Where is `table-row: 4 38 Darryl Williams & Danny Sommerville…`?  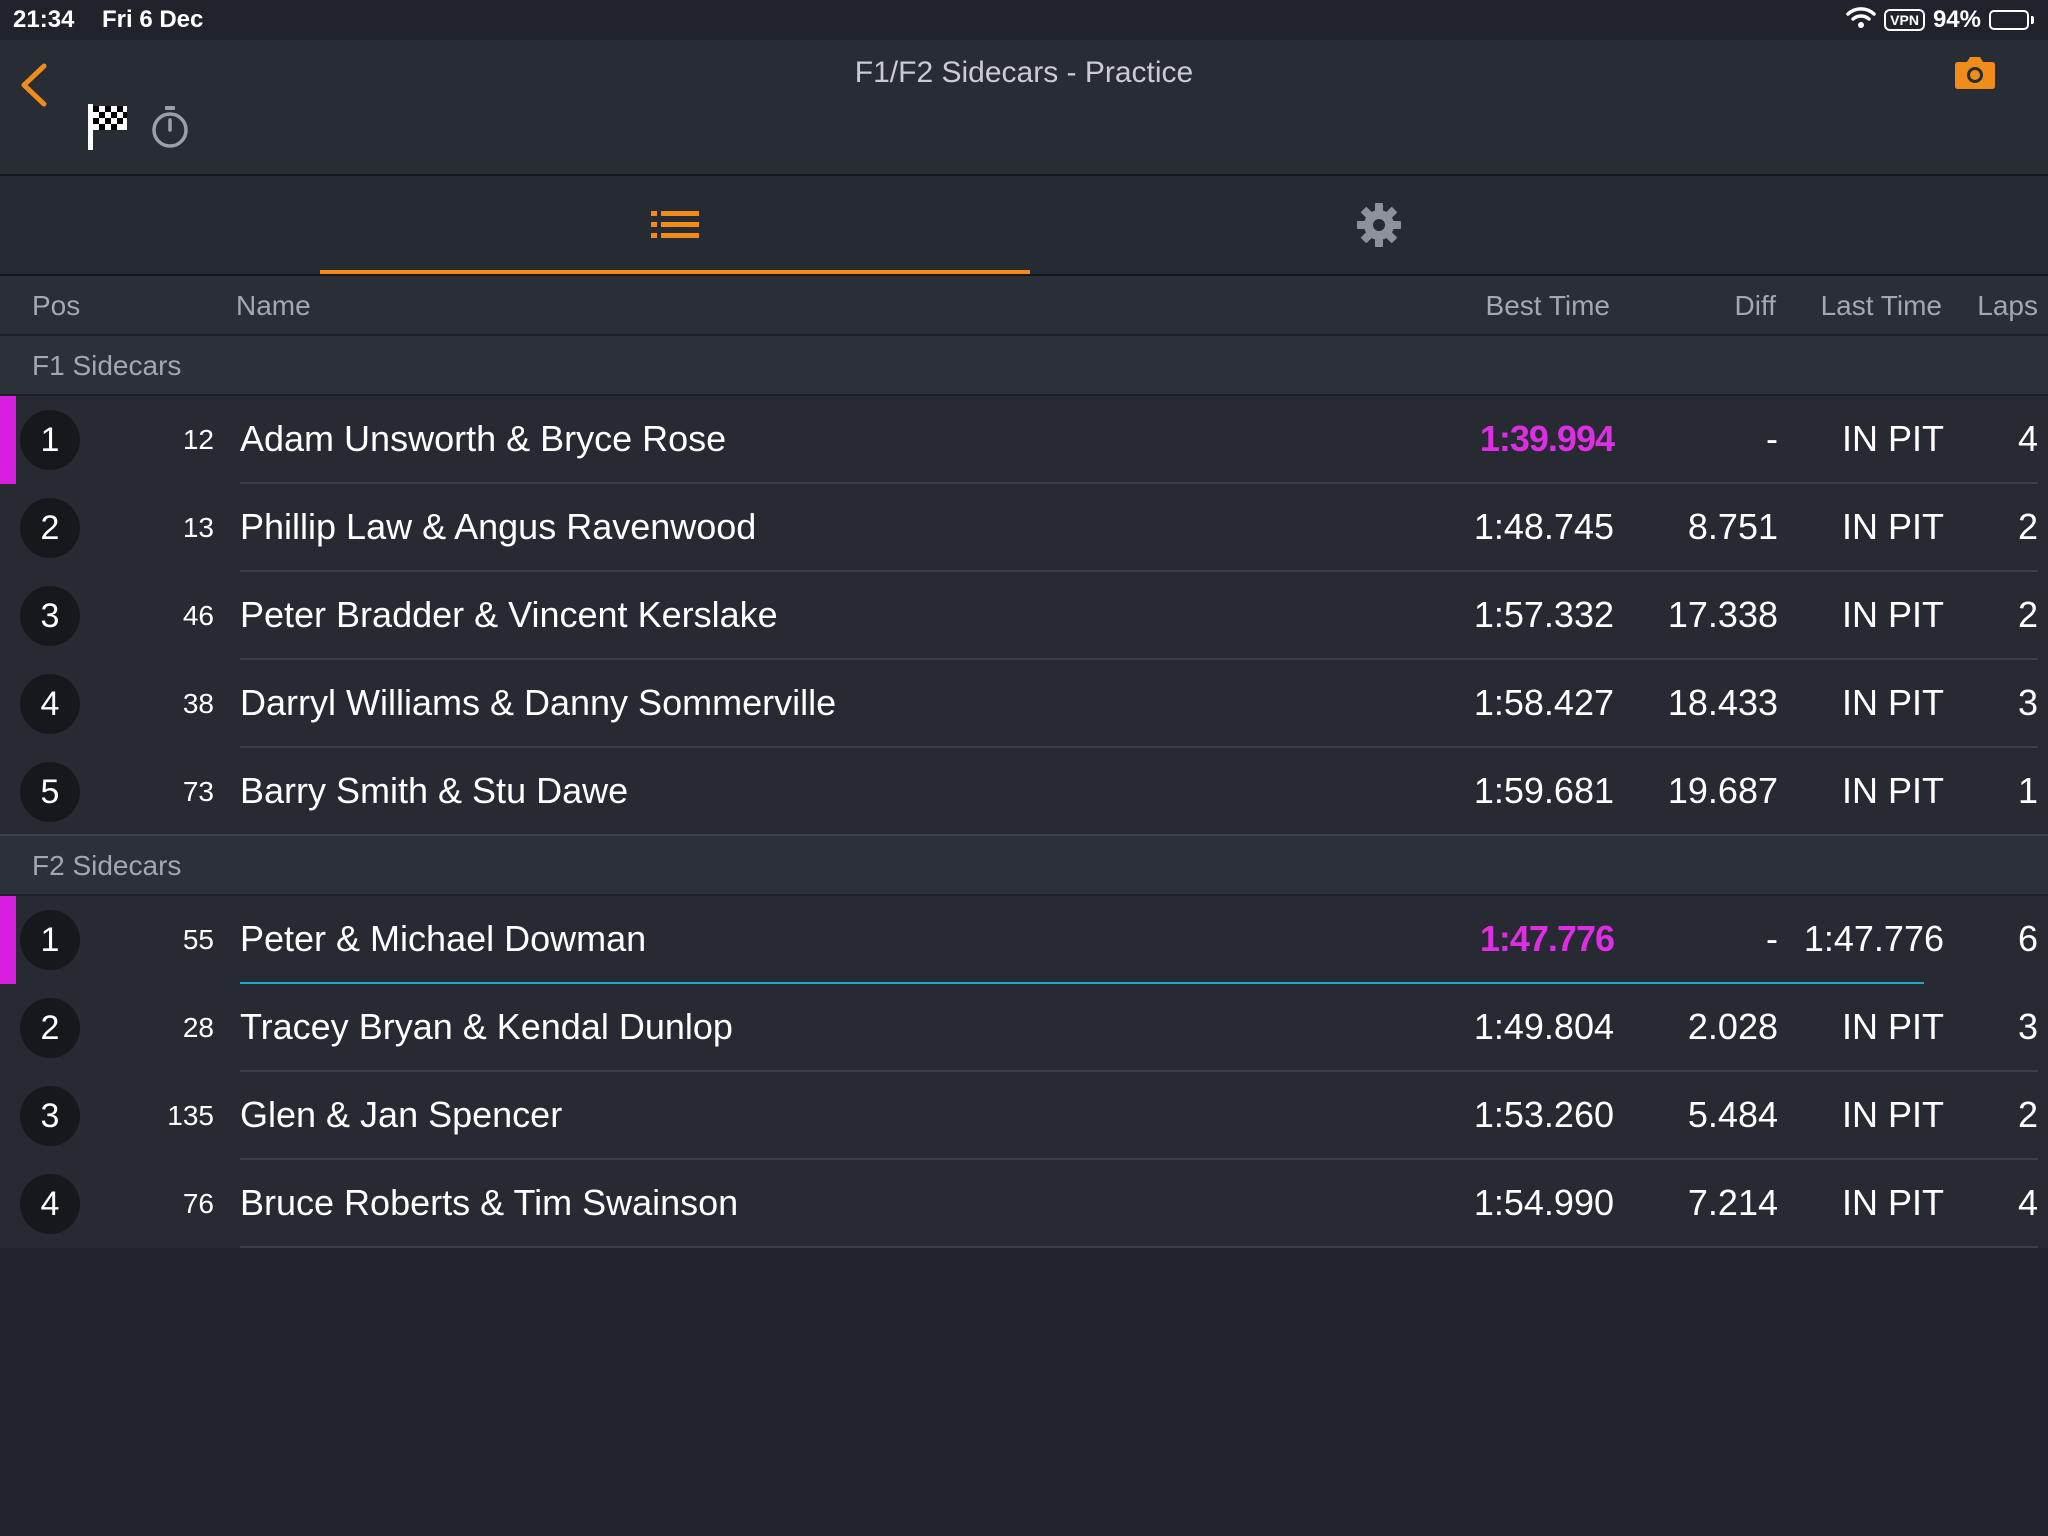
table-row: 4 38 Darryl Williams & Danny Sommerville… is located at coordinates (1024, 704).